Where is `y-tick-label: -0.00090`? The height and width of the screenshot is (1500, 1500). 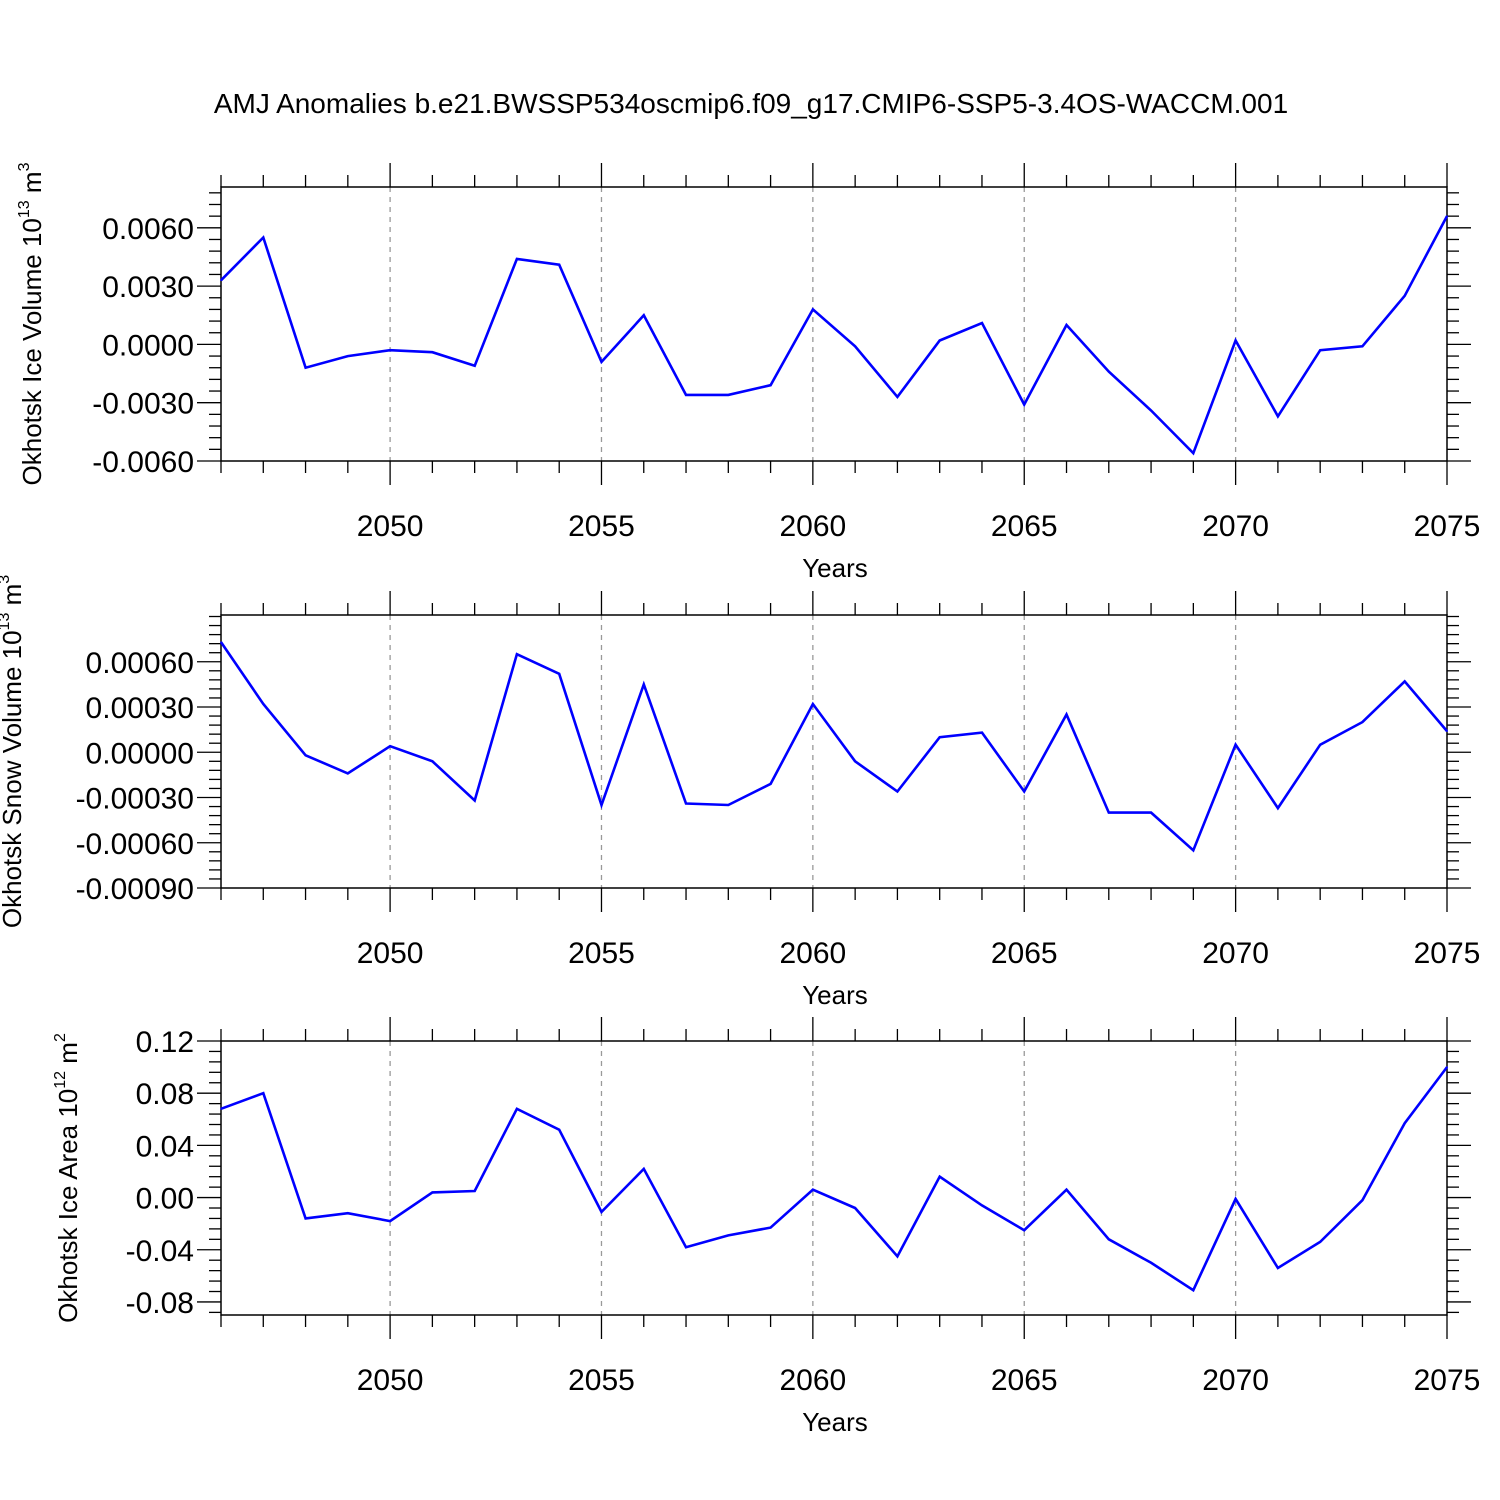 y-tick-label: -0.00090 is located at coordinates (135, 889).